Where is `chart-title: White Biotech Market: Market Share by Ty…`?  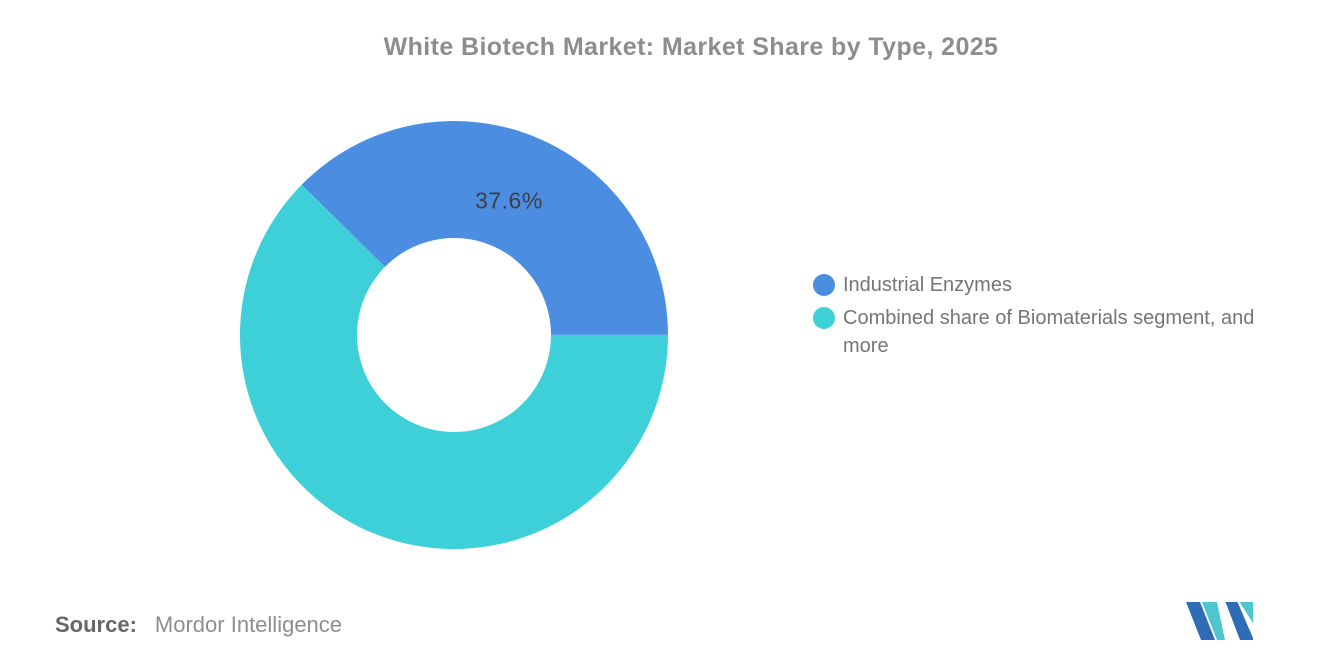
chart-title: White Biotech Market: Market Share by Ty… is located at coordinates (691, 47).